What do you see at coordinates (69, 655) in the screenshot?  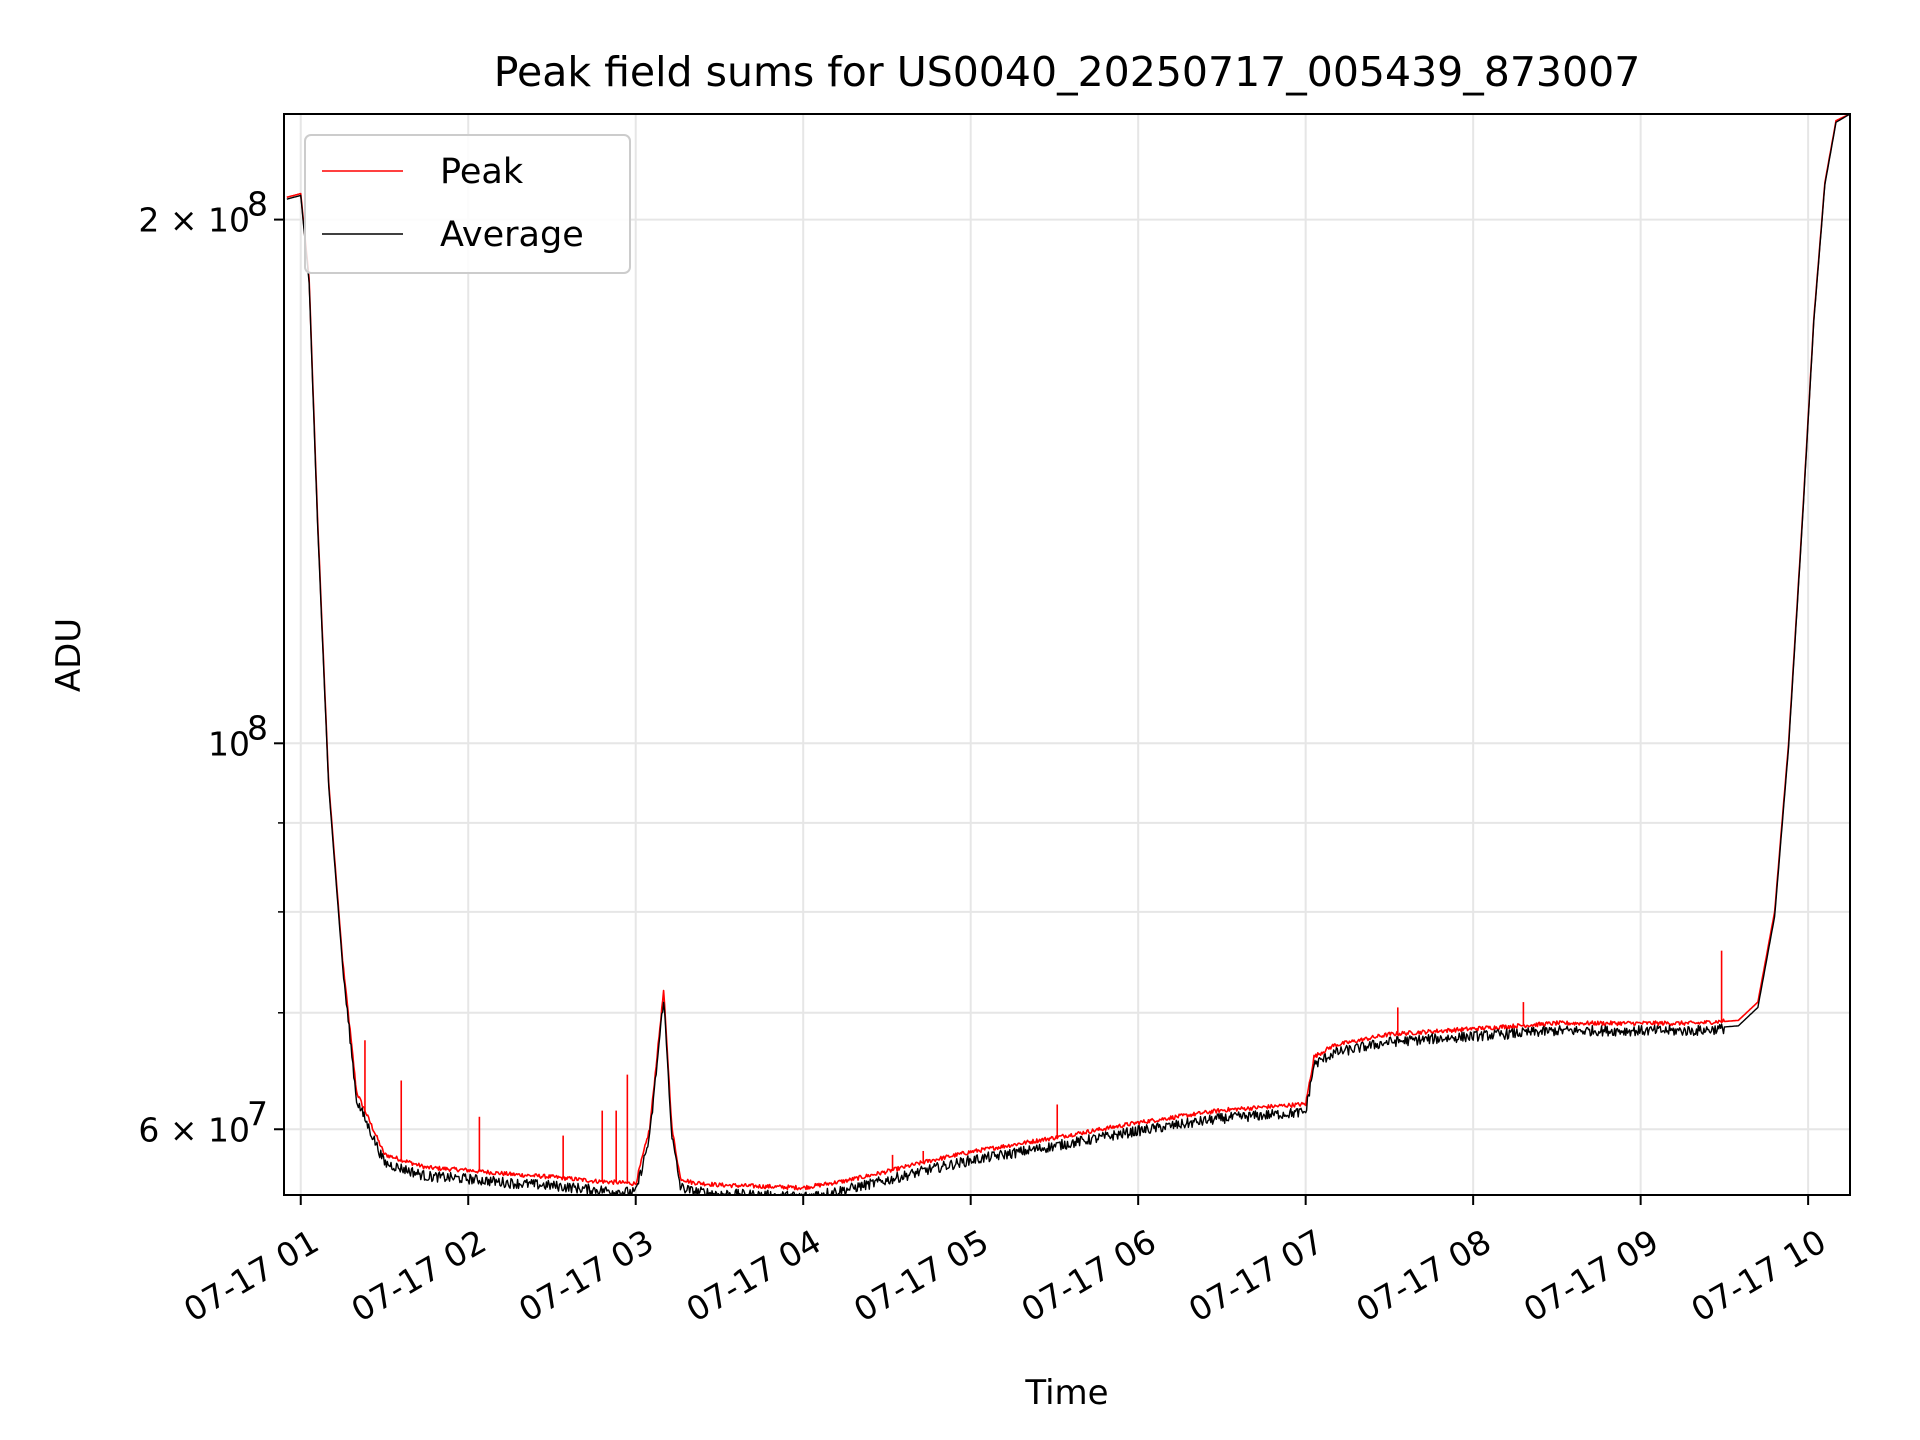 I see `y-axis-label: ADU` at bounding box center [69, 655].